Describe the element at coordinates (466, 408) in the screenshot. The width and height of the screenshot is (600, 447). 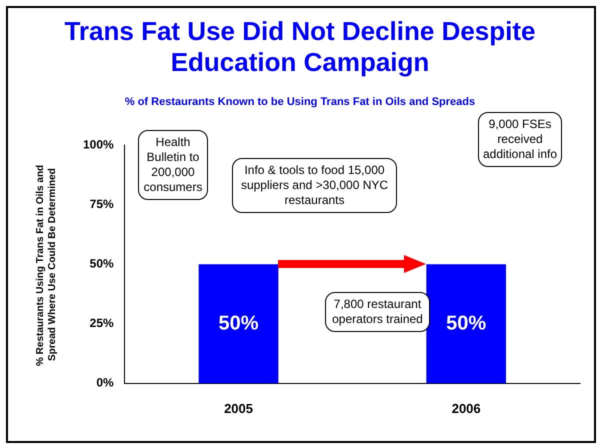
I see `x-tick-label: 2006` at that location.